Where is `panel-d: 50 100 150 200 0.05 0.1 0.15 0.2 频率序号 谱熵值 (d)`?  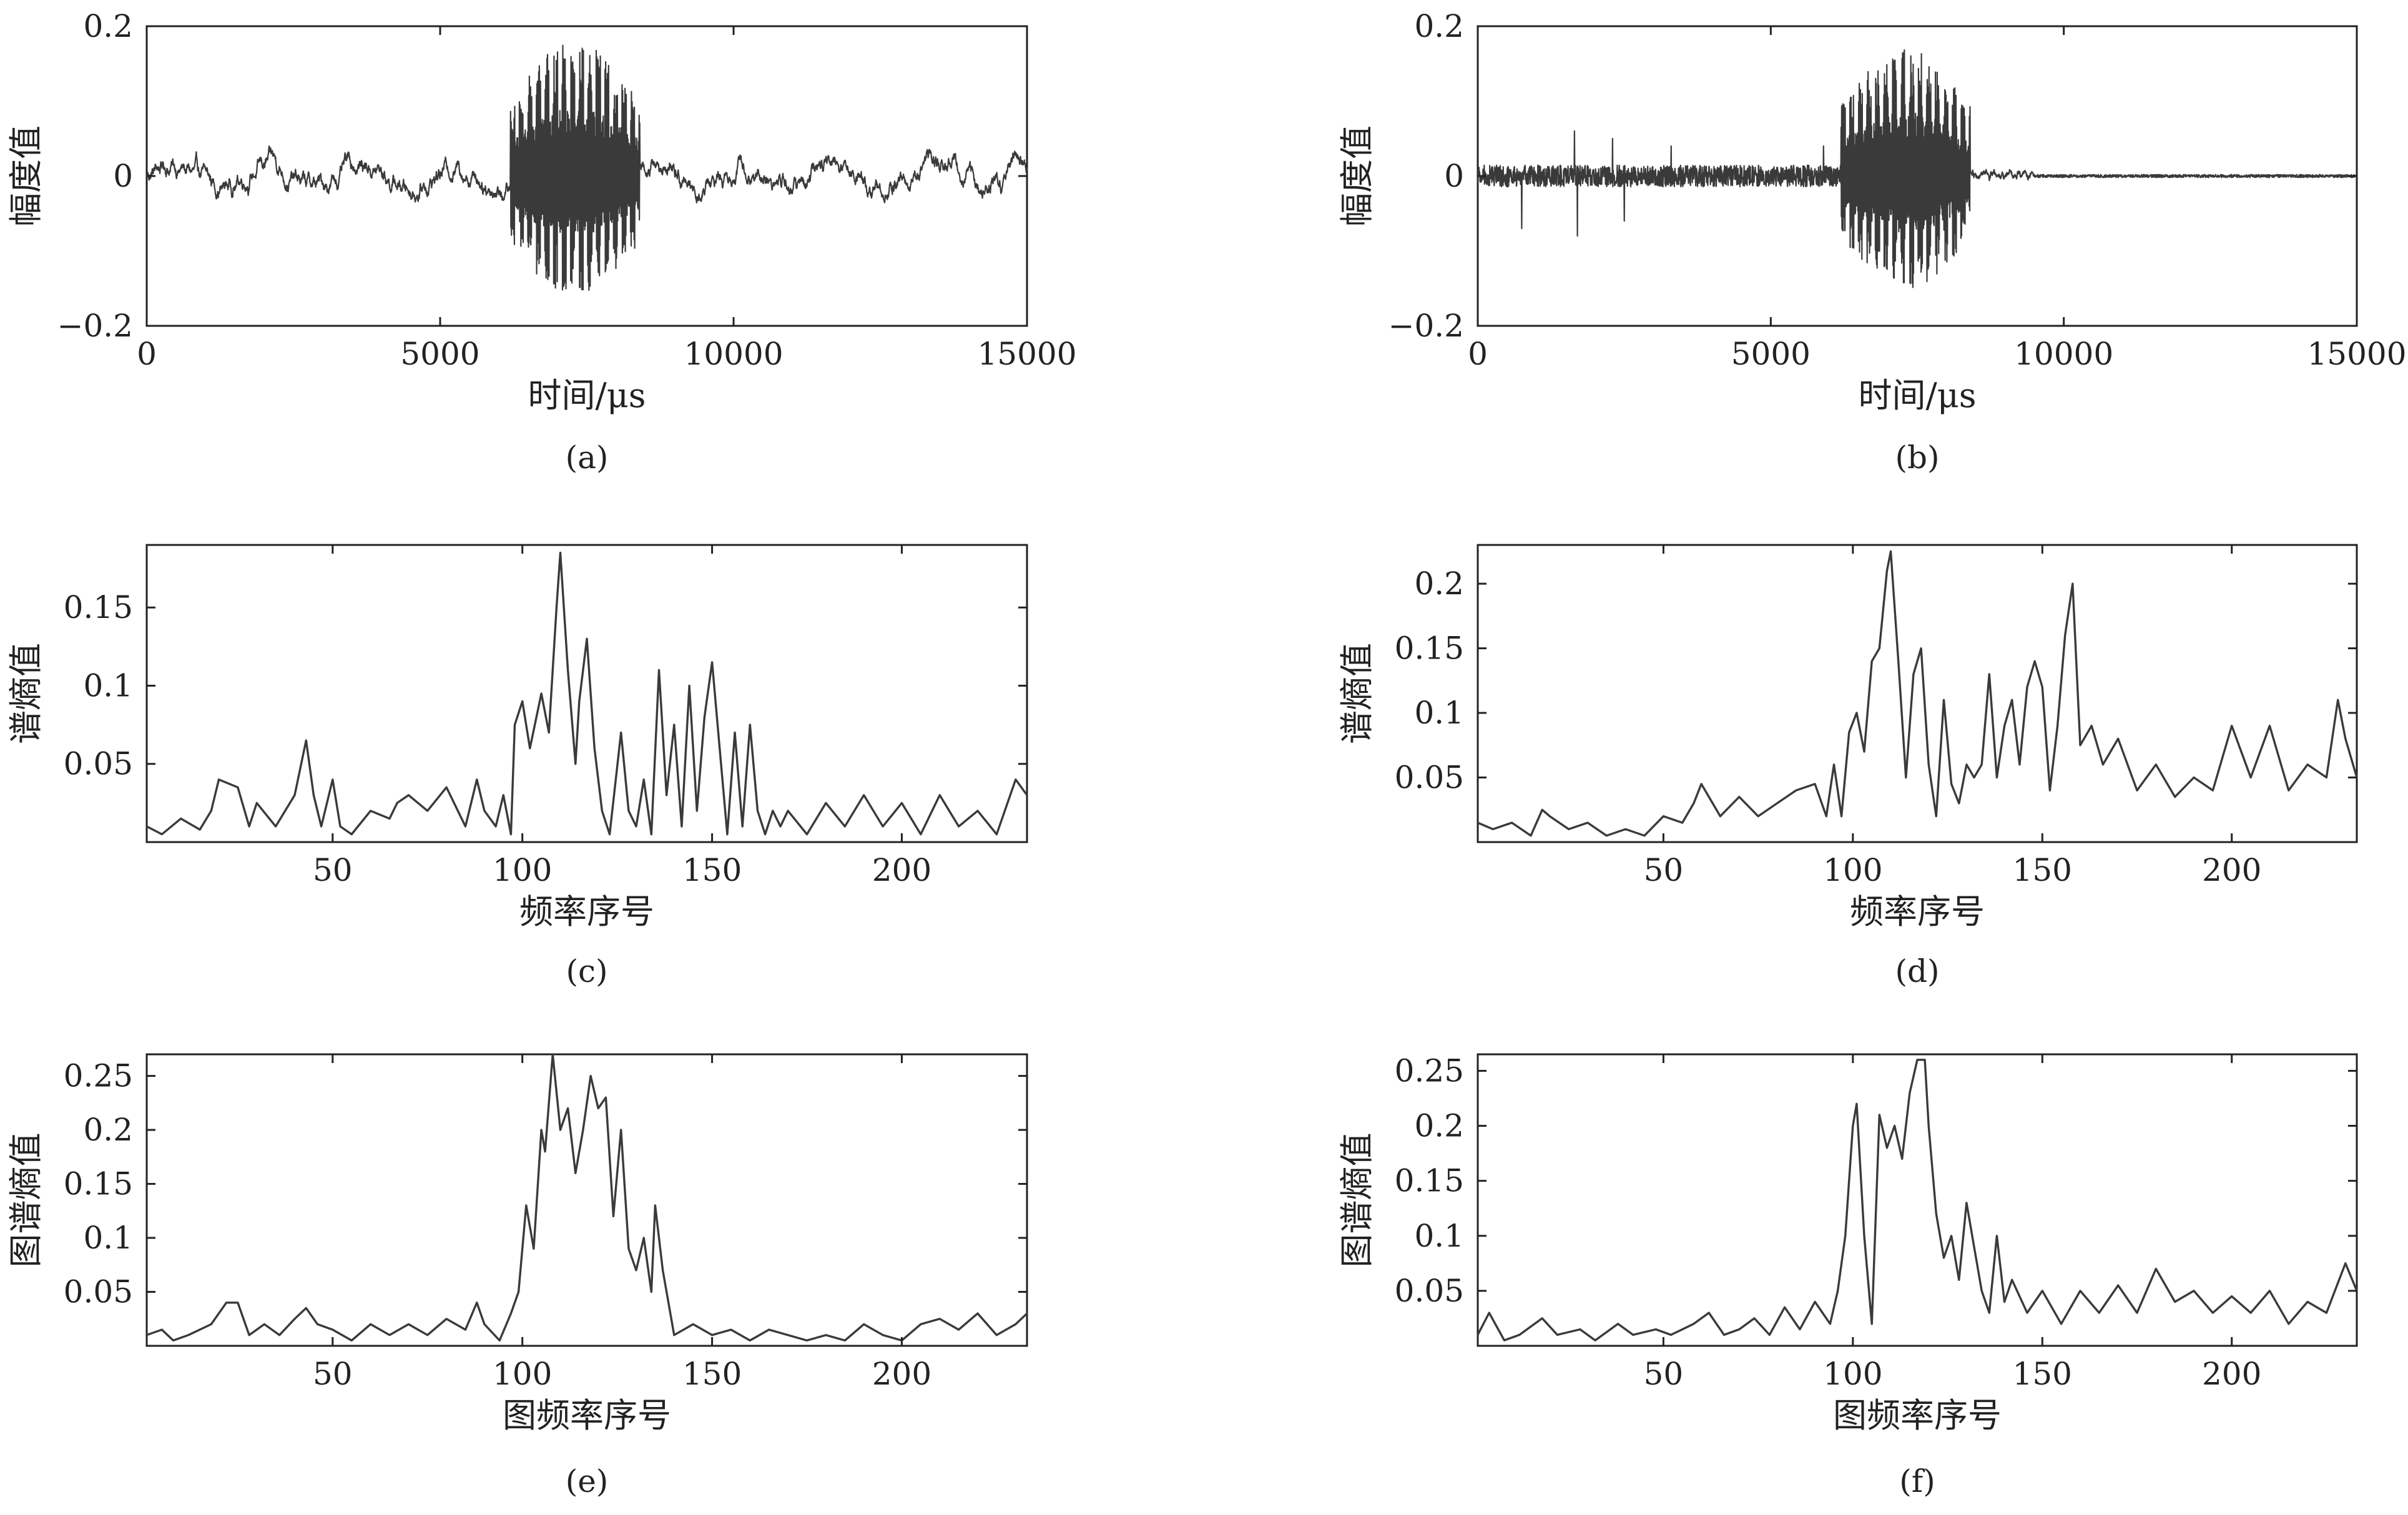
panel-d: 50 100 150 200 0.05 0.1 0.15 0.2 频率序号 谱熵值 (d) is located at coordinates (1848, 766).